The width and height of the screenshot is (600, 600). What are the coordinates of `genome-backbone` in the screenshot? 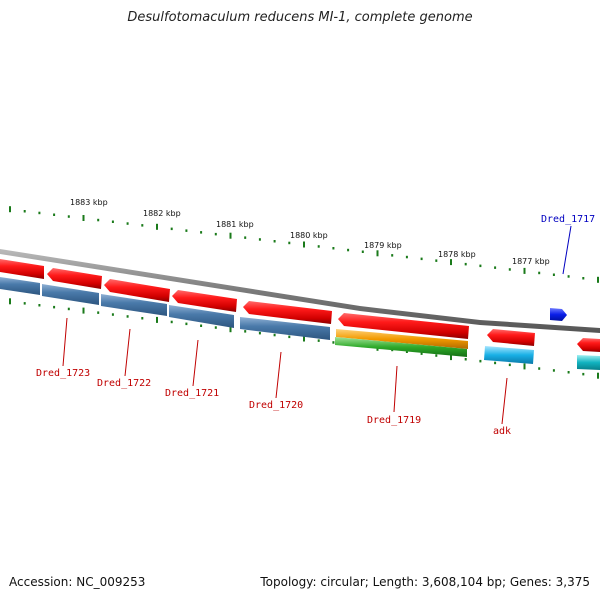 It's located at (300, 291).